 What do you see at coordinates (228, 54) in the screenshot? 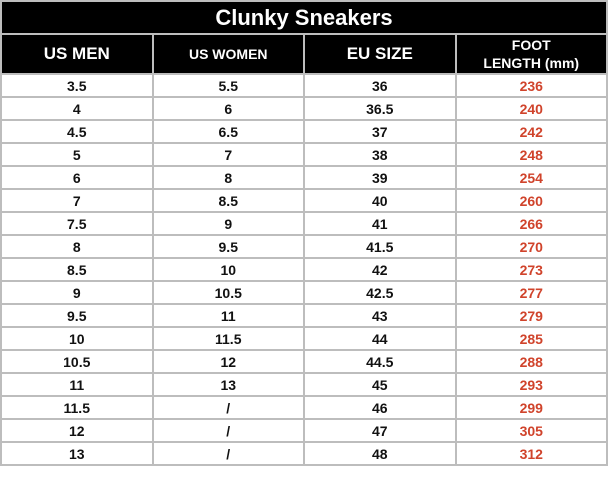
I see `header-us-women: US WOMEN` at bounding box center [228, 54].